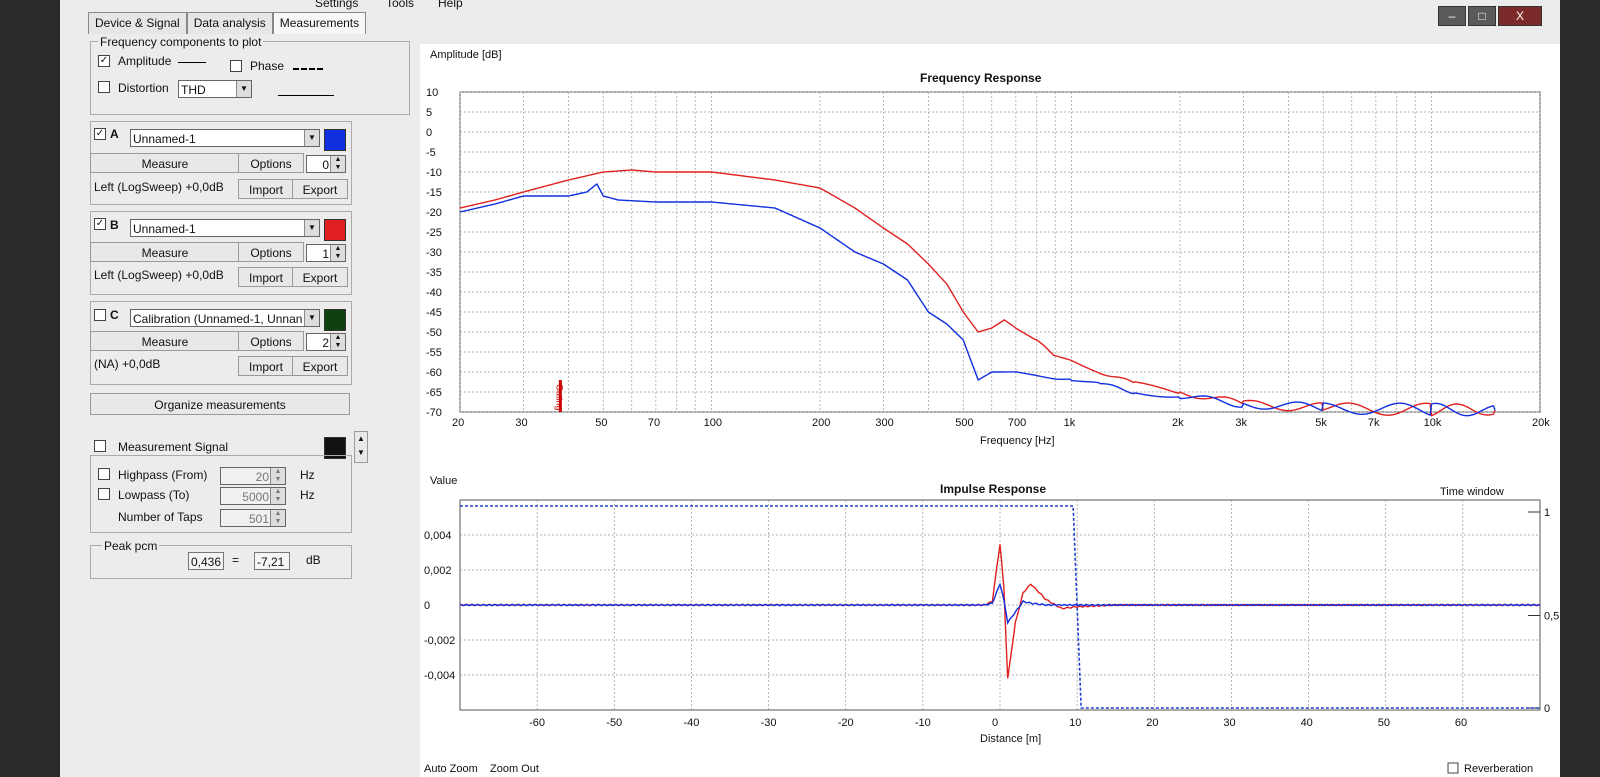 This screenshot has width=1600, height=777. I want to click on time-window-tick-label: 0, so click(1547, 709).